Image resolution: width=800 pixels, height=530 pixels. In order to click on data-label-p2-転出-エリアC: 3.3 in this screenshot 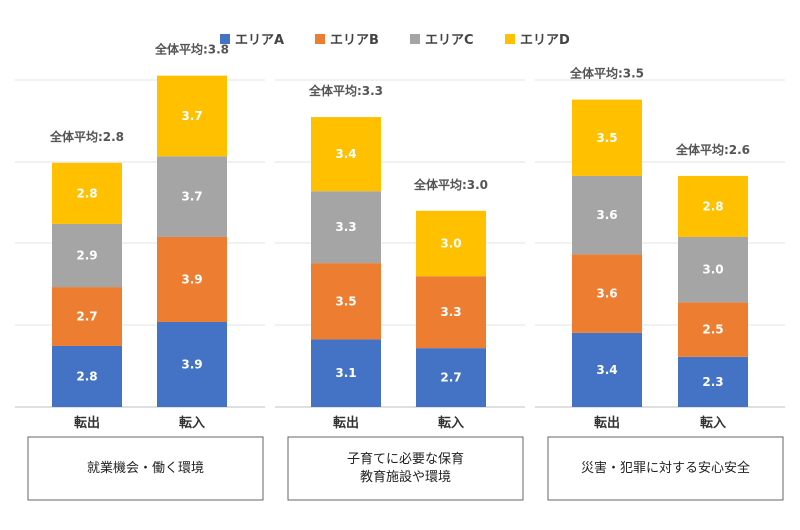, I will do `click(345, 227)`.